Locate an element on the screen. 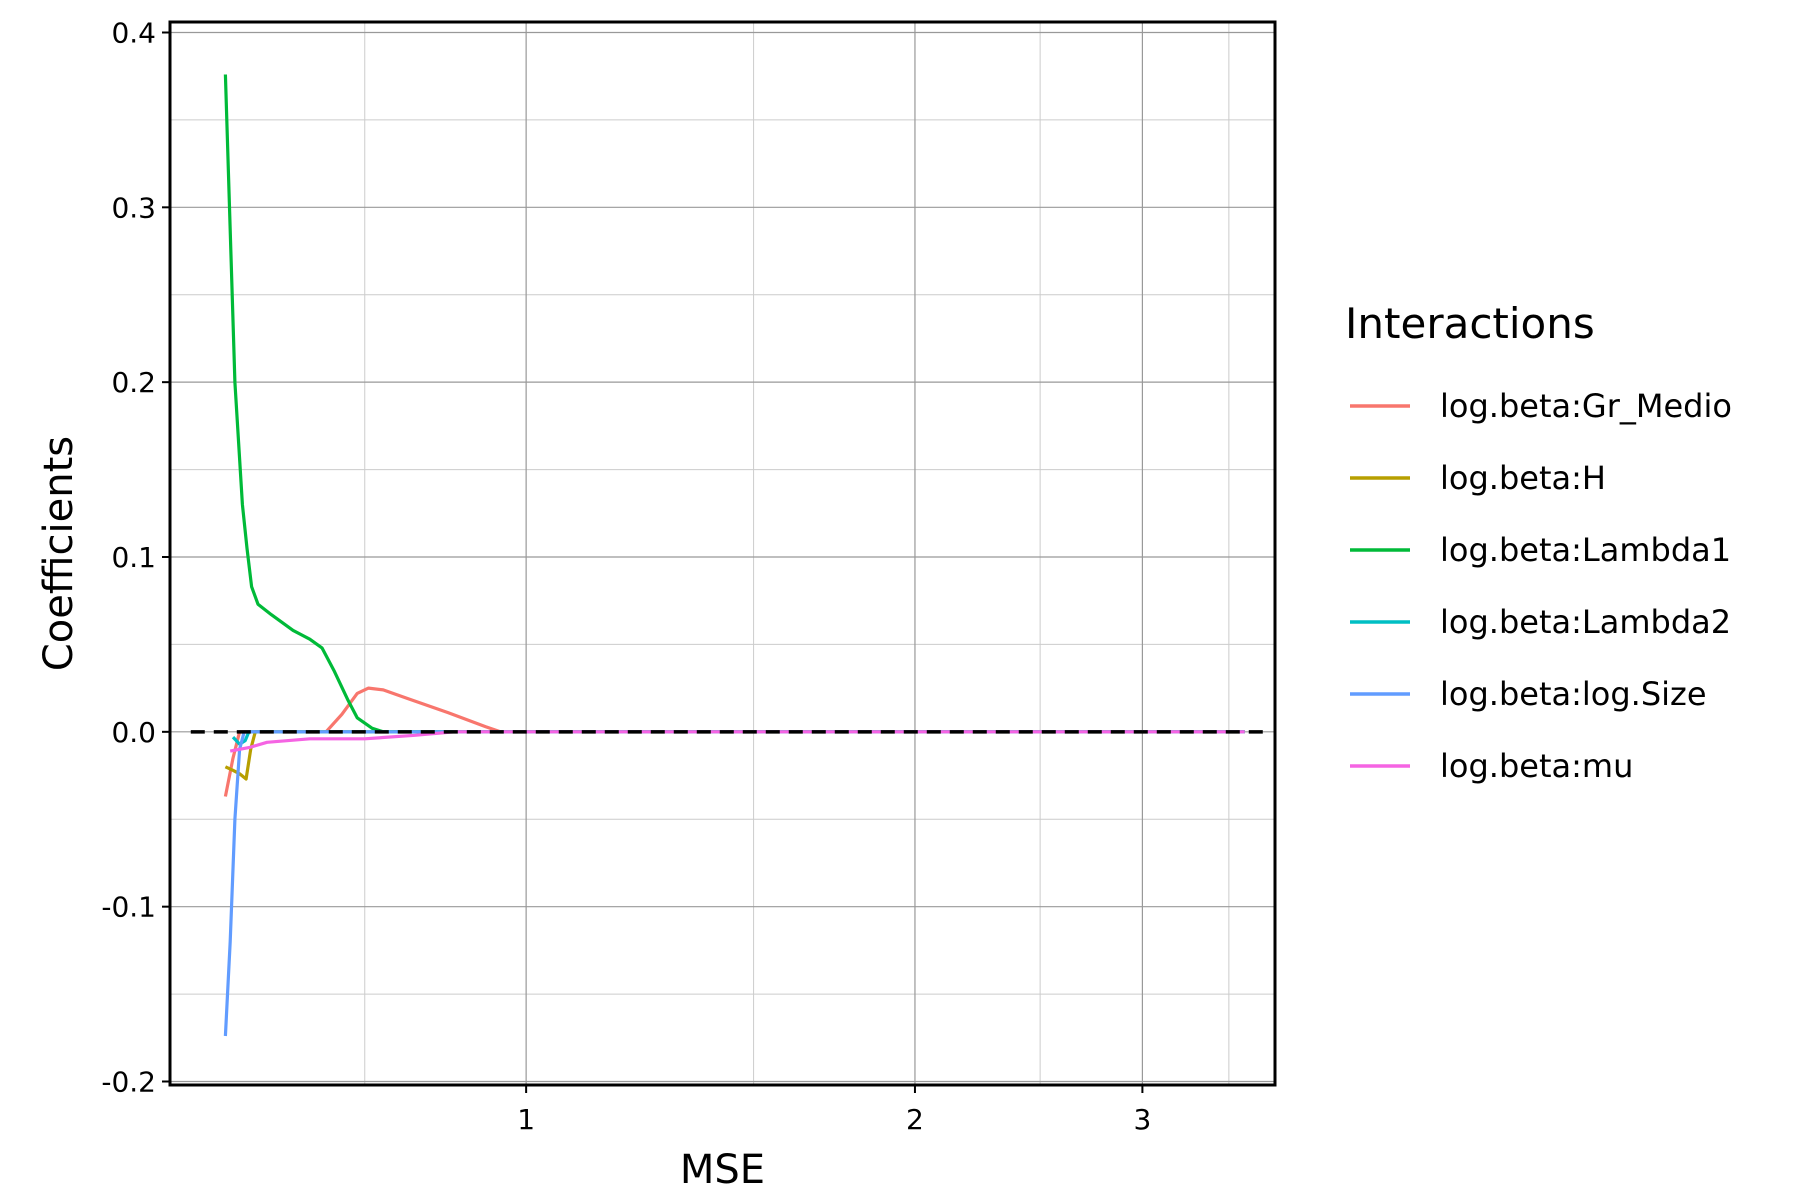  legend-label: log.beta:log.Size is located at coordinates (1573, 694).